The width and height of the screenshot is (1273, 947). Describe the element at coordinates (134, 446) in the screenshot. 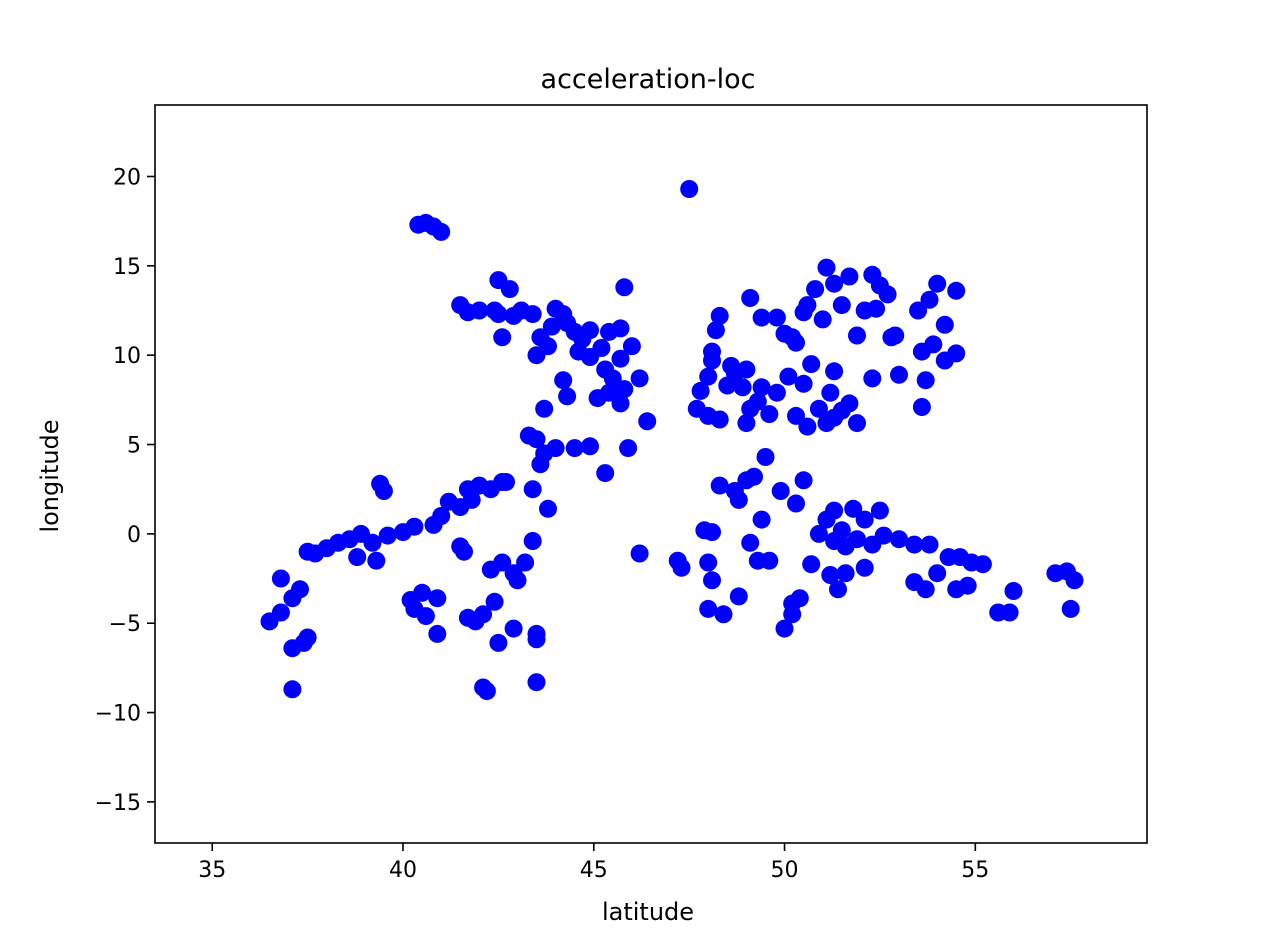

I see `y-tick-label: 5` at that location.